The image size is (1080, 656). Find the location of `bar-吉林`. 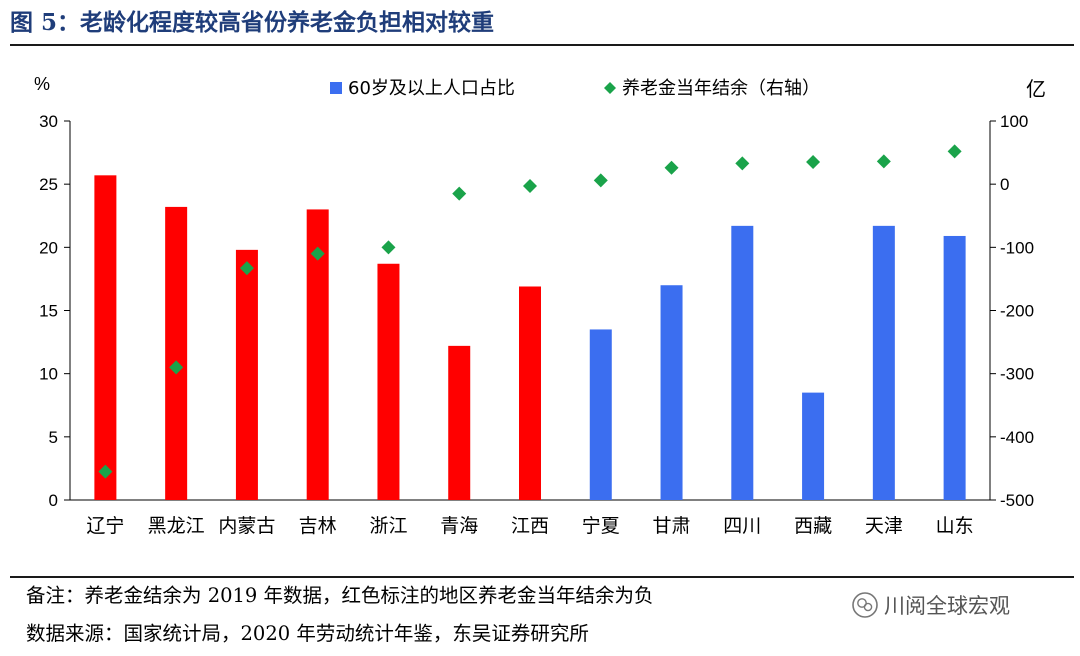

bar-吉林 is located at coordinates (317, 354).